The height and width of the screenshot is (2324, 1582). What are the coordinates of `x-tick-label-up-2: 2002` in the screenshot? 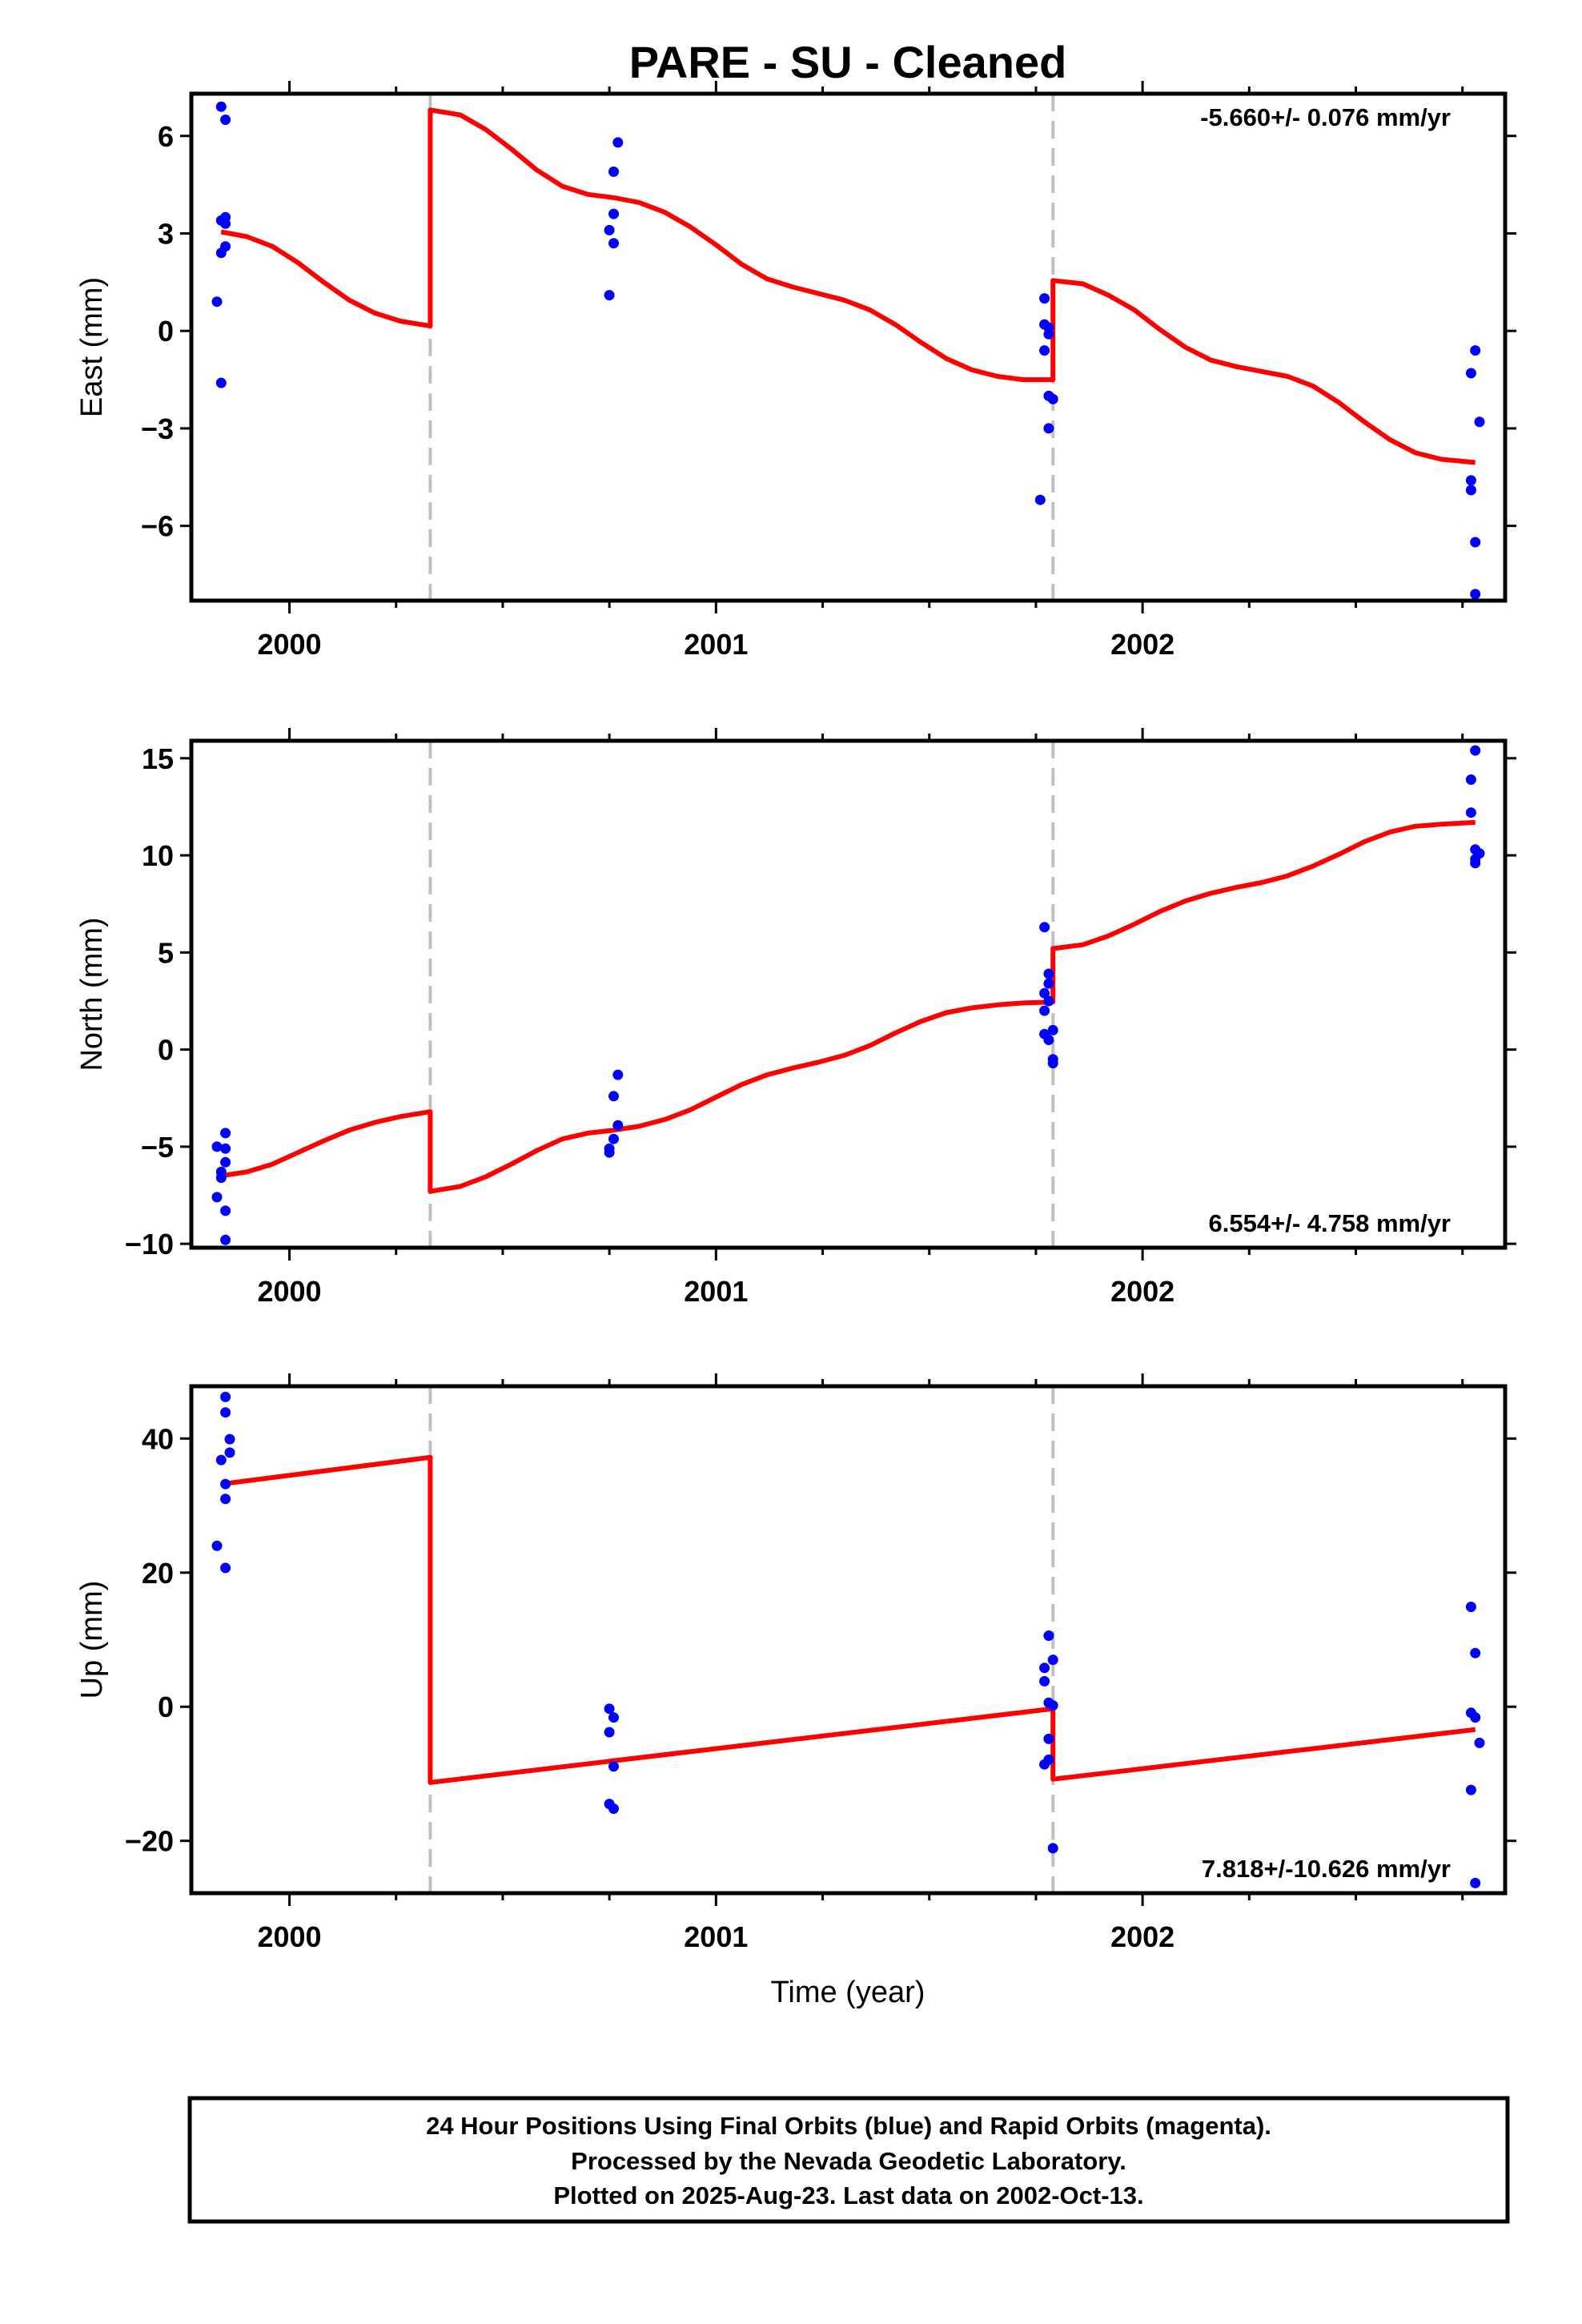 It's located at (1142, 1936).